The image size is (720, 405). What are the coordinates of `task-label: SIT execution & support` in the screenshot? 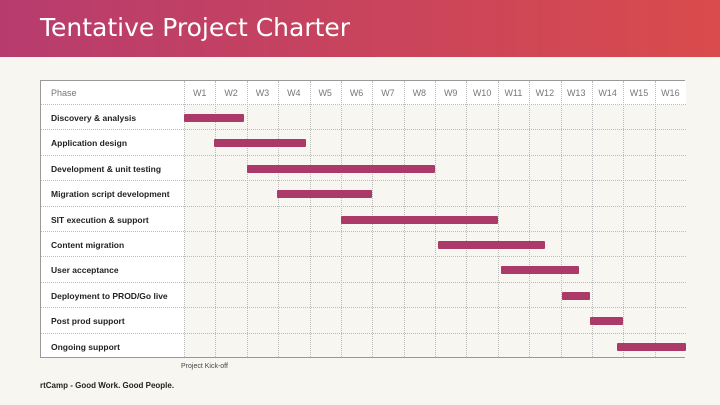 It's located at (100, 219).